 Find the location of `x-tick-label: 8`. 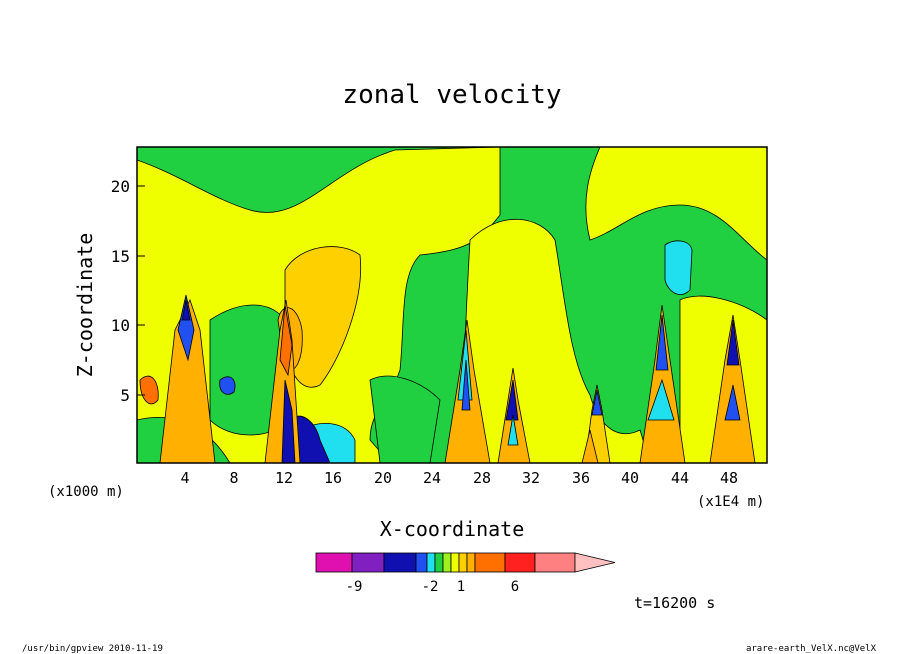

x-tick-label: 8 is located at coordinates (233, 478).